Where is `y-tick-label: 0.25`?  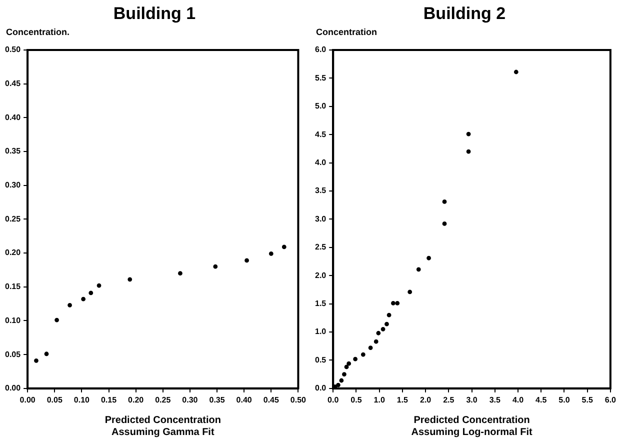
y-tick-label: 0.25 is located at coordinates (13, 219).